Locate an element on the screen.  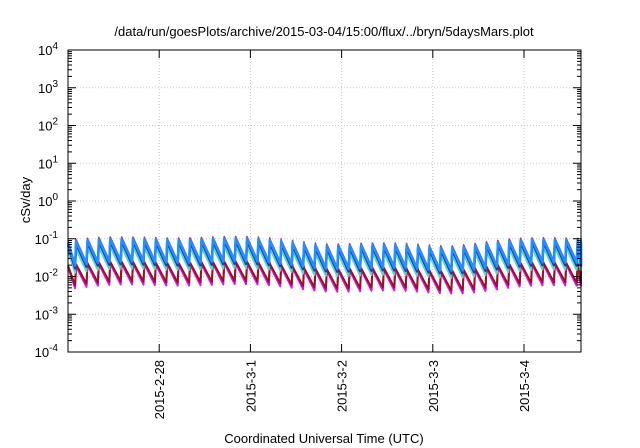
y-tick-label: 10⁻² is located at coordinates (47, 276).